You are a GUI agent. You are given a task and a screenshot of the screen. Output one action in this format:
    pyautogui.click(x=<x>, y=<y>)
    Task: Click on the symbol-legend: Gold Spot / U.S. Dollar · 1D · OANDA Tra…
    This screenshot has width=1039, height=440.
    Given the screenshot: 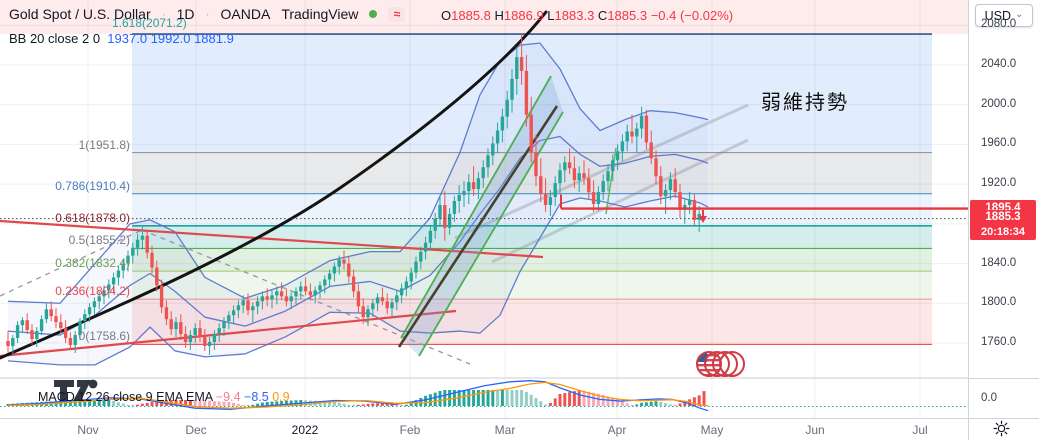 What is the action you would take?
    pyautogui.click(x=207, y=14)
    